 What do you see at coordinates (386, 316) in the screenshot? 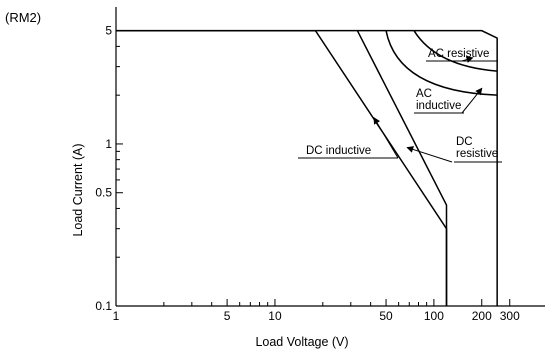
I see `x-tick-label-50: 50` at bounding box center [386, 316].